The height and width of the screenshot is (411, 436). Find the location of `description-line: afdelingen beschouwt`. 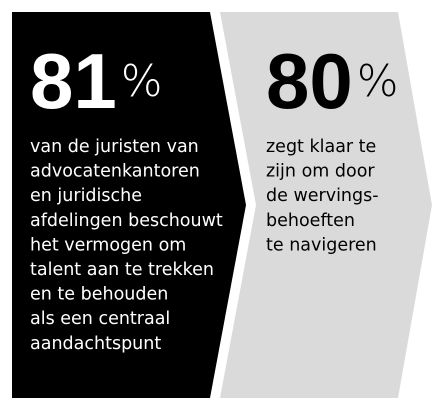

description-line: afdelingen beschouwt is located at coordinates (126, 221).